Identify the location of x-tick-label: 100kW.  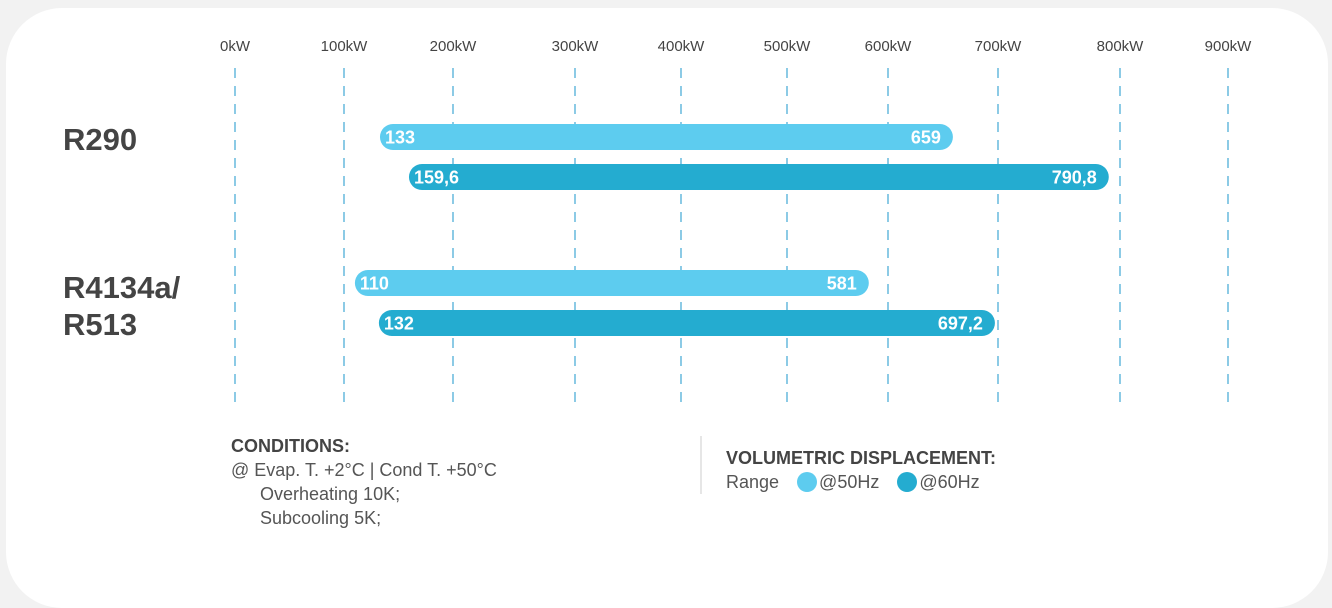
(345, 46).